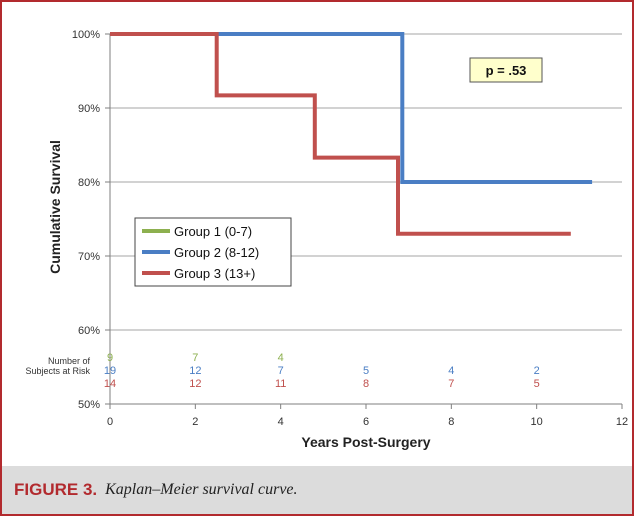 The image size is (634, 516). What do you see at coordinates (110, 422) in the screenshot?
I see `x-tick-label: 0` at bounding box center [110, 422].